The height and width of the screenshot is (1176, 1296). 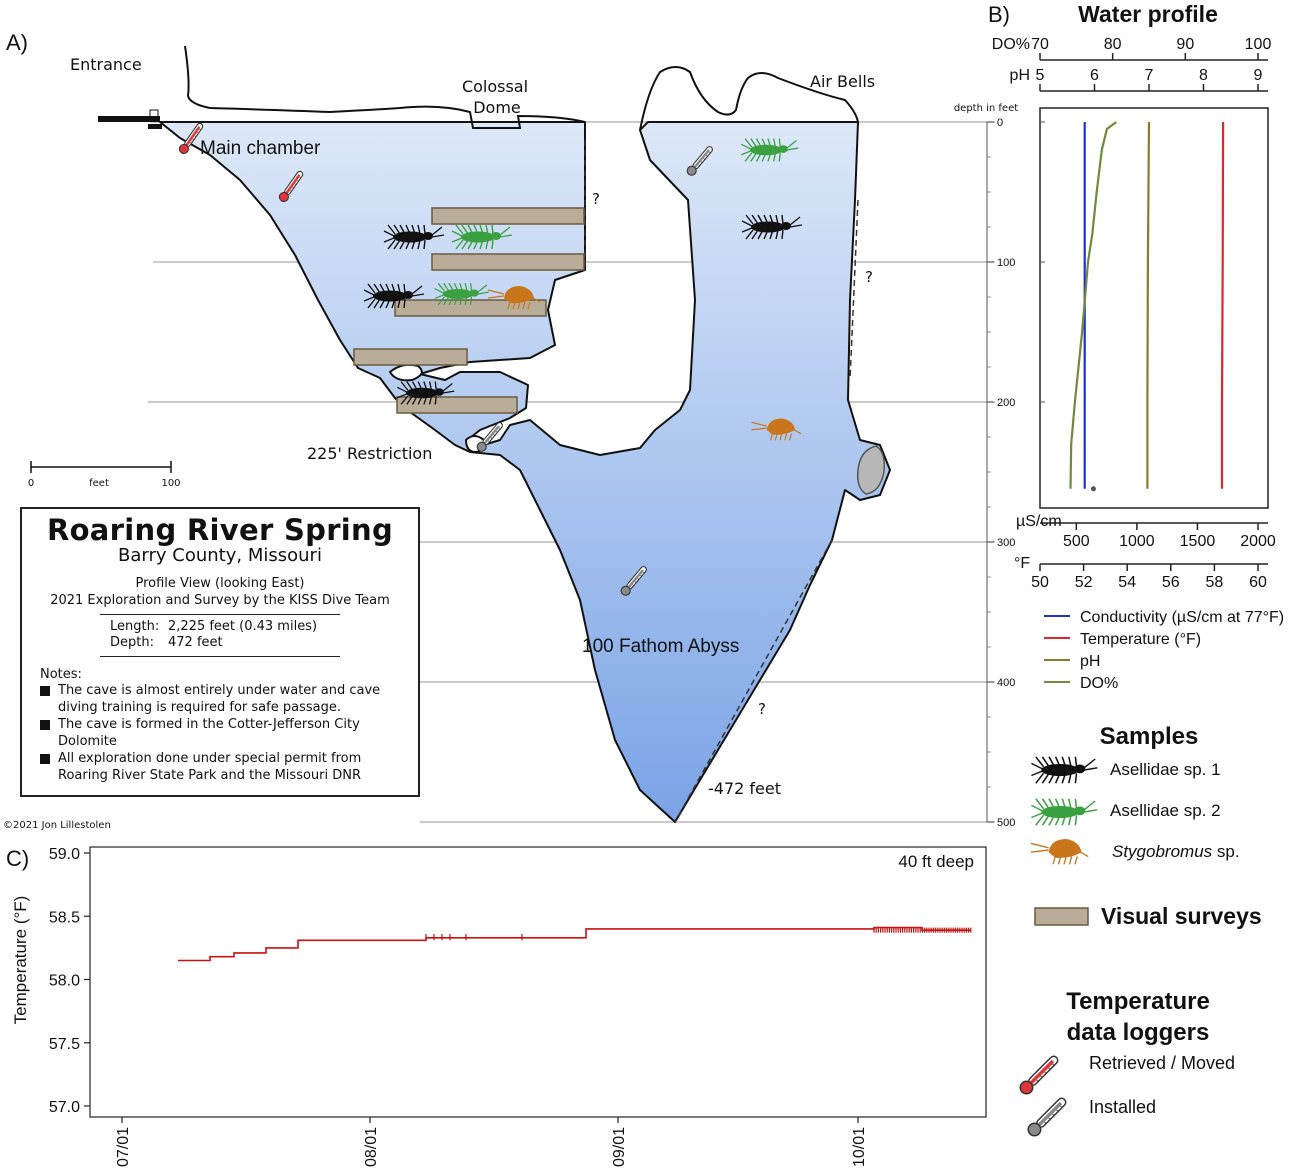 I want to click on do-axis-label: DO%, so click(x=1011, y=44).